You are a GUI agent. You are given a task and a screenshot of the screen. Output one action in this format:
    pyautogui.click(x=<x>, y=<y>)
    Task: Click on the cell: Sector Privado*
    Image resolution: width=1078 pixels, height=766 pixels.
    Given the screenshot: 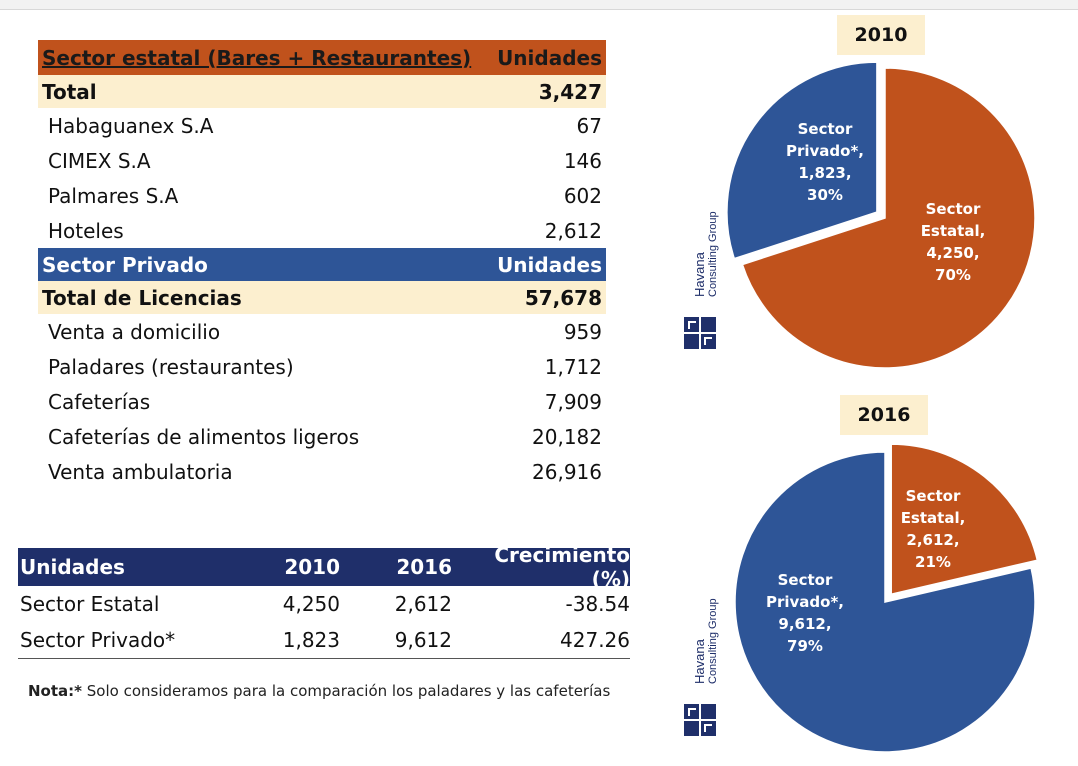 What is the action you would take?
    pyautogui.click(x=98, y=640)
    